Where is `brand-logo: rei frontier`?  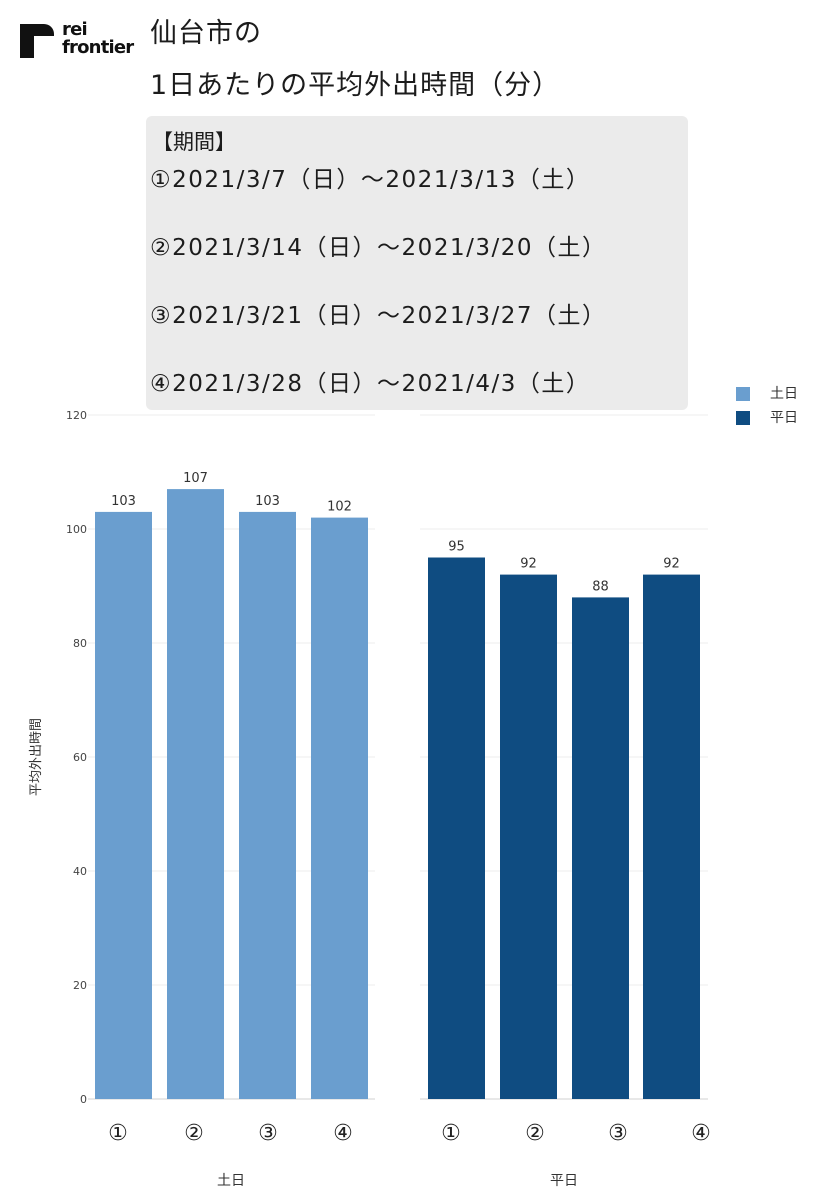 brand-logo: rei frontier is located at coordinates (80, 40).